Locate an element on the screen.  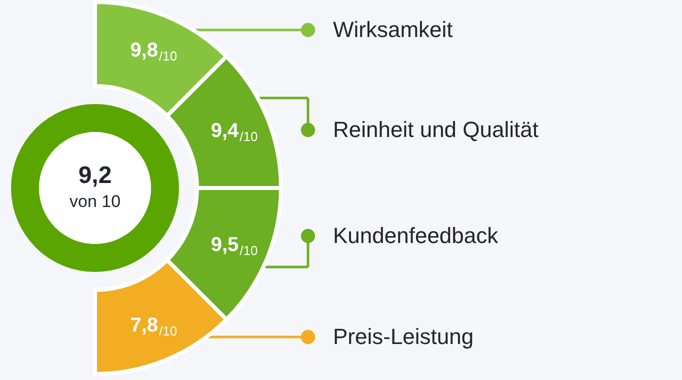
text: 9,2 is located at coordinates (95, 175).